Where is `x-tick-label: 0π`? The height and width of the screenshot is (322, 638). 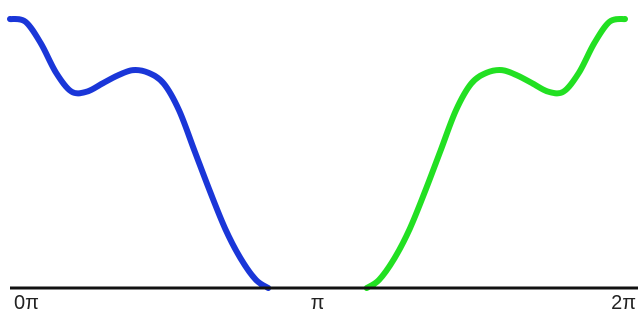 x-tick-label: 0π is located at coordinates (26, 303).